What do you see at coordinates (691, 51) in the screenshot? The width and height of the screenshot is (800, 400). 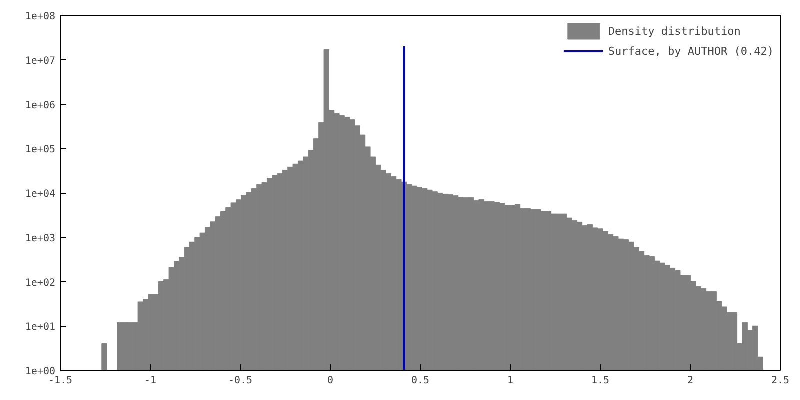 I see `legend-label: Surface, by AUTHOR (0.42)` at bounding box center [691, 51].